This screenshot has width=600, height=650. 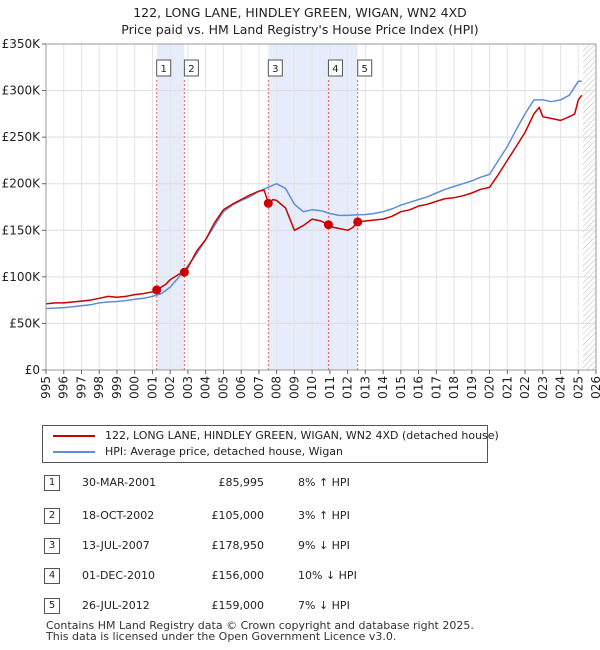 What do you see at coordinates (99, 388) in the screenshot?
I see `x-tick-label: 1998` at bounding box center [99, 388].